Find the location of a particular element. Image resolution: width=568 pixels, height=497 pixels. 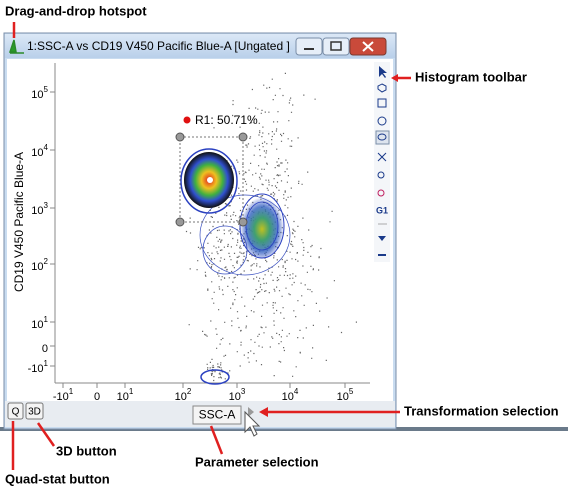

gate-r1 is located at coordinates (211, 179).